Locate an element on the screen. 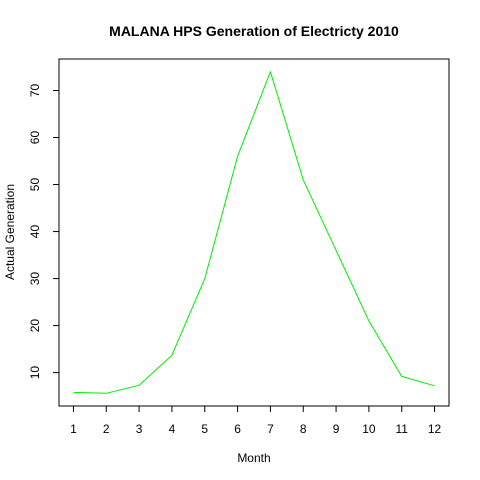  x-axis-label: Month is located at coordinates (253, 458).